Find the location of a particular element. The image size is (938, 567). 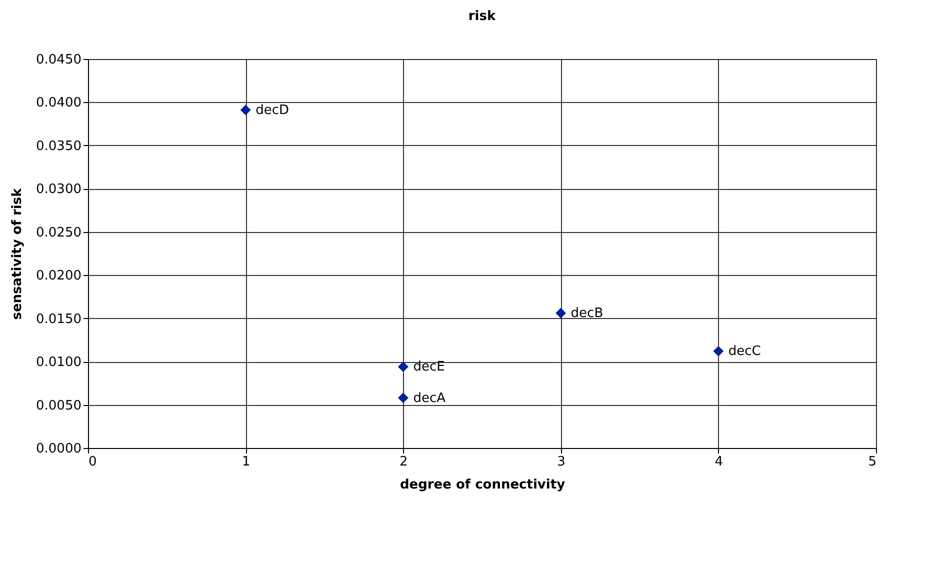

y-tick-label: 0.0450 is located at coordinates (59, 60).